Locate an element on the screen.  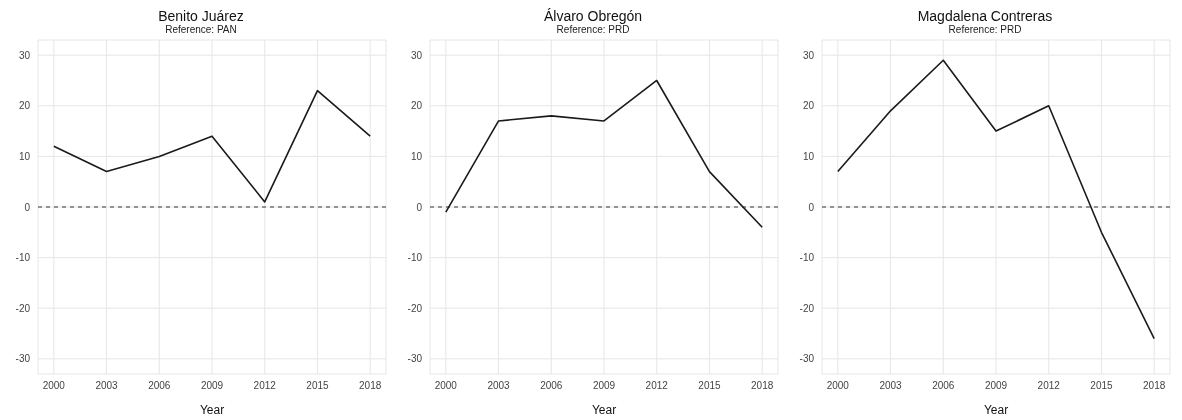
chart-title: Álvaro Obregón is located at coordinates (593, 16).